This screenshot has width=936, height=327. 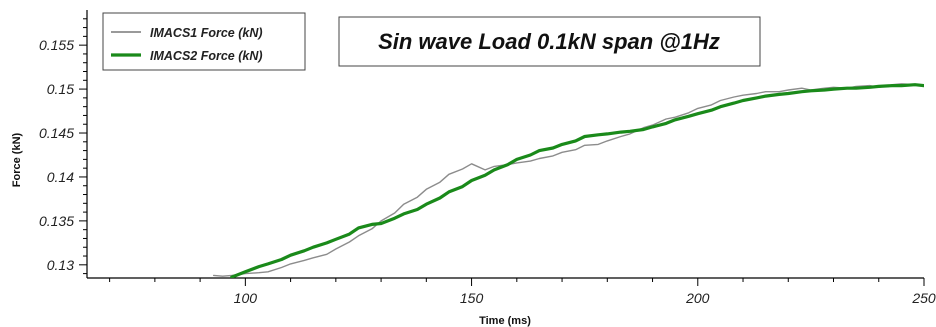 I want to click on chart-title: Sin wave Load 0.1kN span @1Hz, so click(x=549, y=41).